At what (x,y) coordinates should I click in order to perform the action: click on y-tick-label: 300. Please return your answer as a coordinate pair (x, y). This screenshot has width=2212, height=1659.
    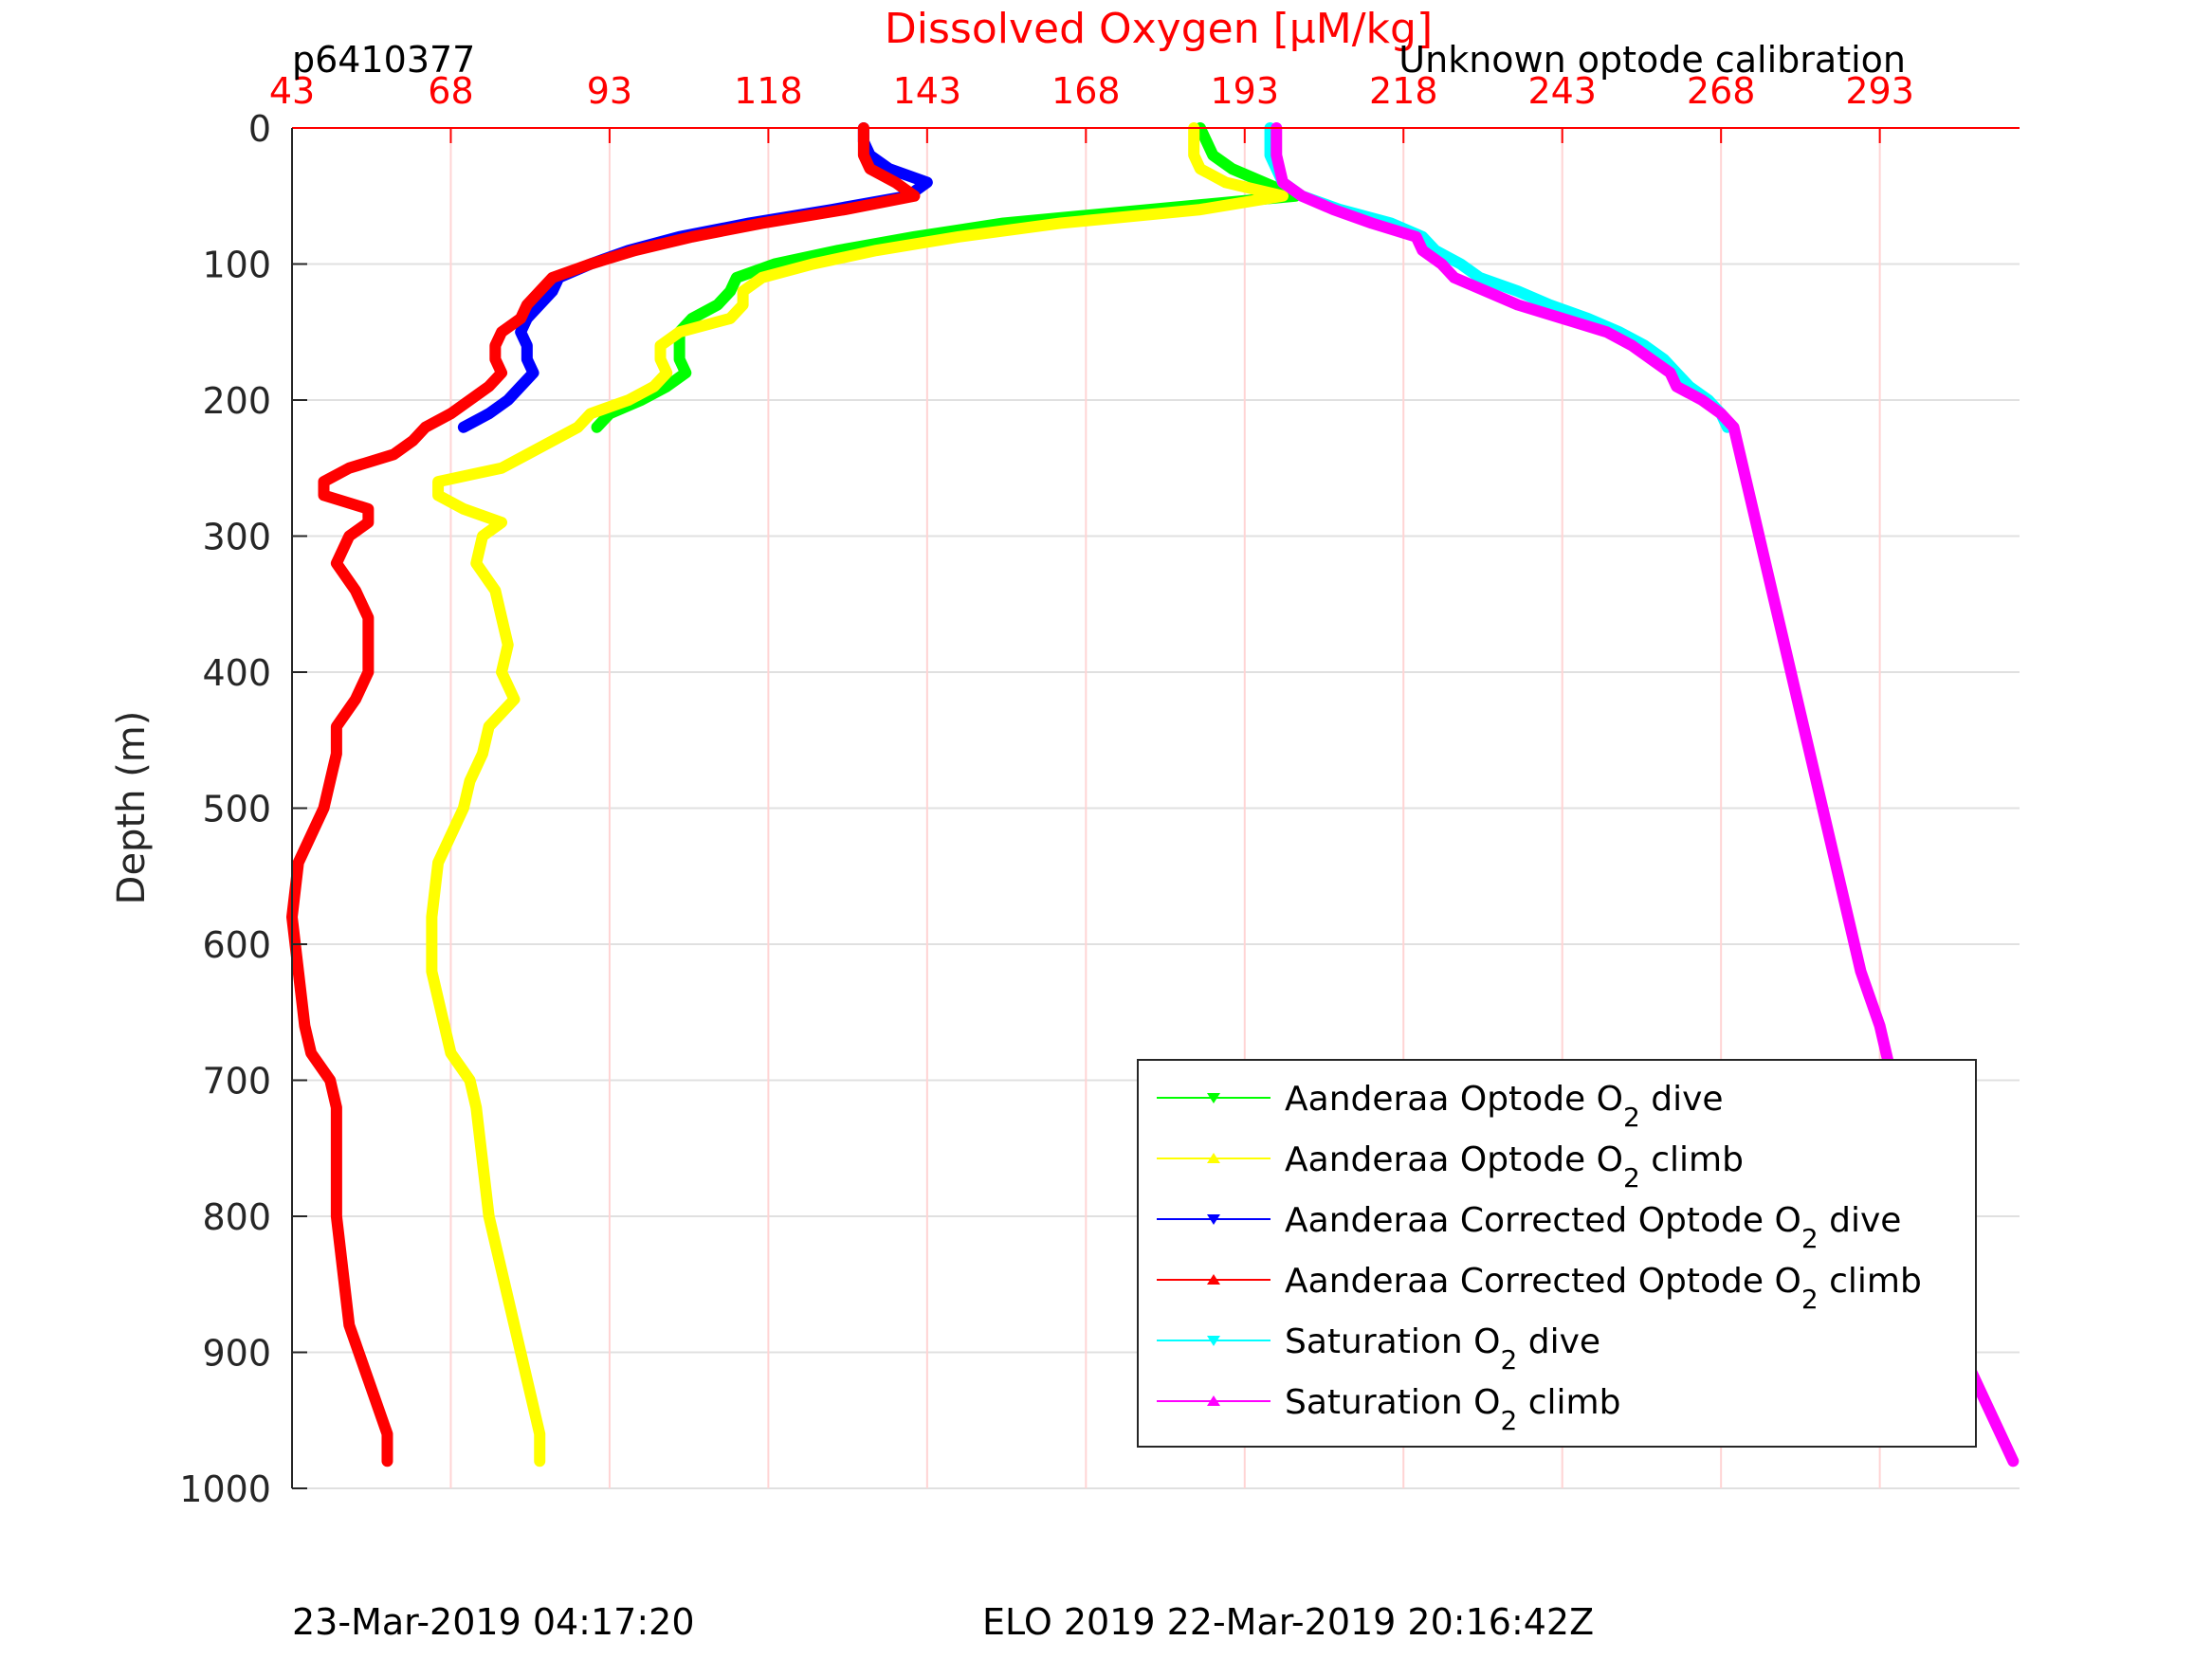
    Looking at the image, I should click on (236, 537).